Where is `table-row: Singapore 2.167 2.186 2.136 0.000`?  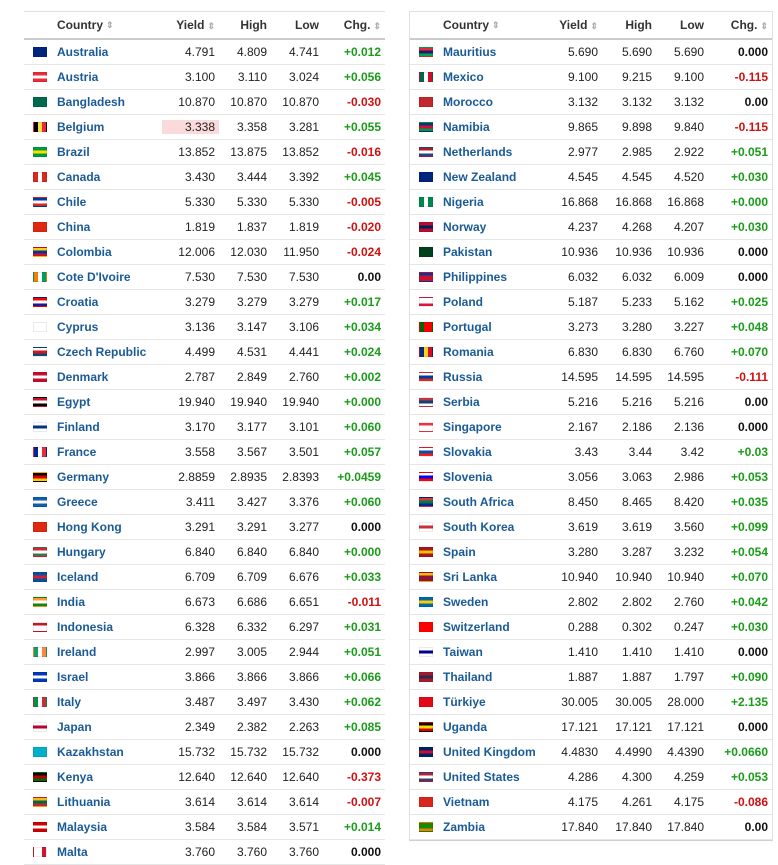 table-row: Singapore 2.167 2.186 2.136 0.000 is located at coordinates (591, 427).